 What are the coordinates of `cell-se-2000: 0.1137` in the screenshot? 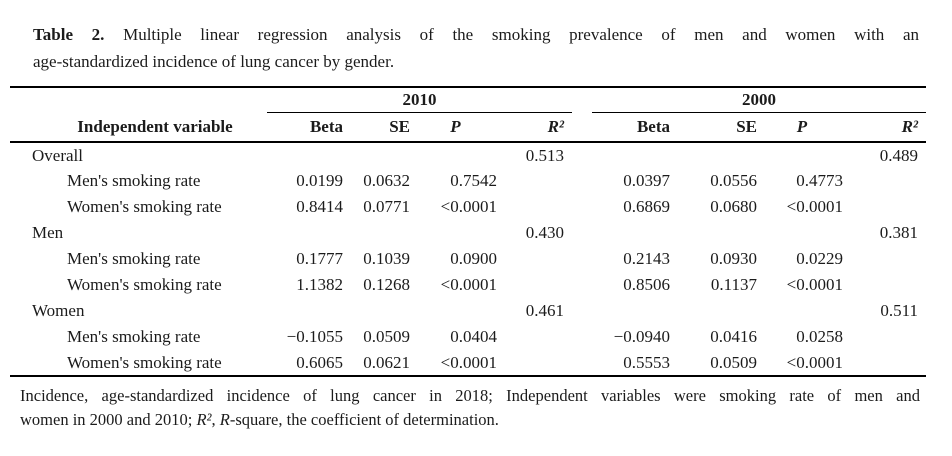 It's located at (733, 284).